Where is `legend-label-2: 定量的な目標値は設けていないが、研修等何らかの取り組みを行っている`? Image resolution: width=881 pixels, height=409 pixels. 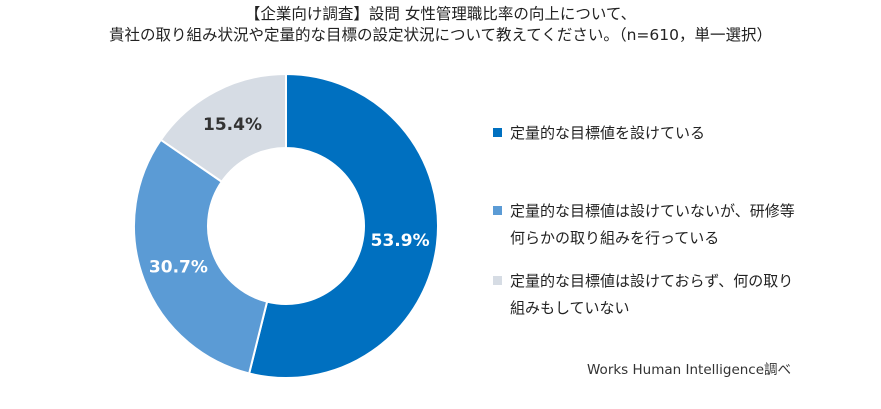
legend-label-2: 定量的な目標値は設けていないが、研修等何らかの取り組みを行っている is located at coordinates (652, 224).